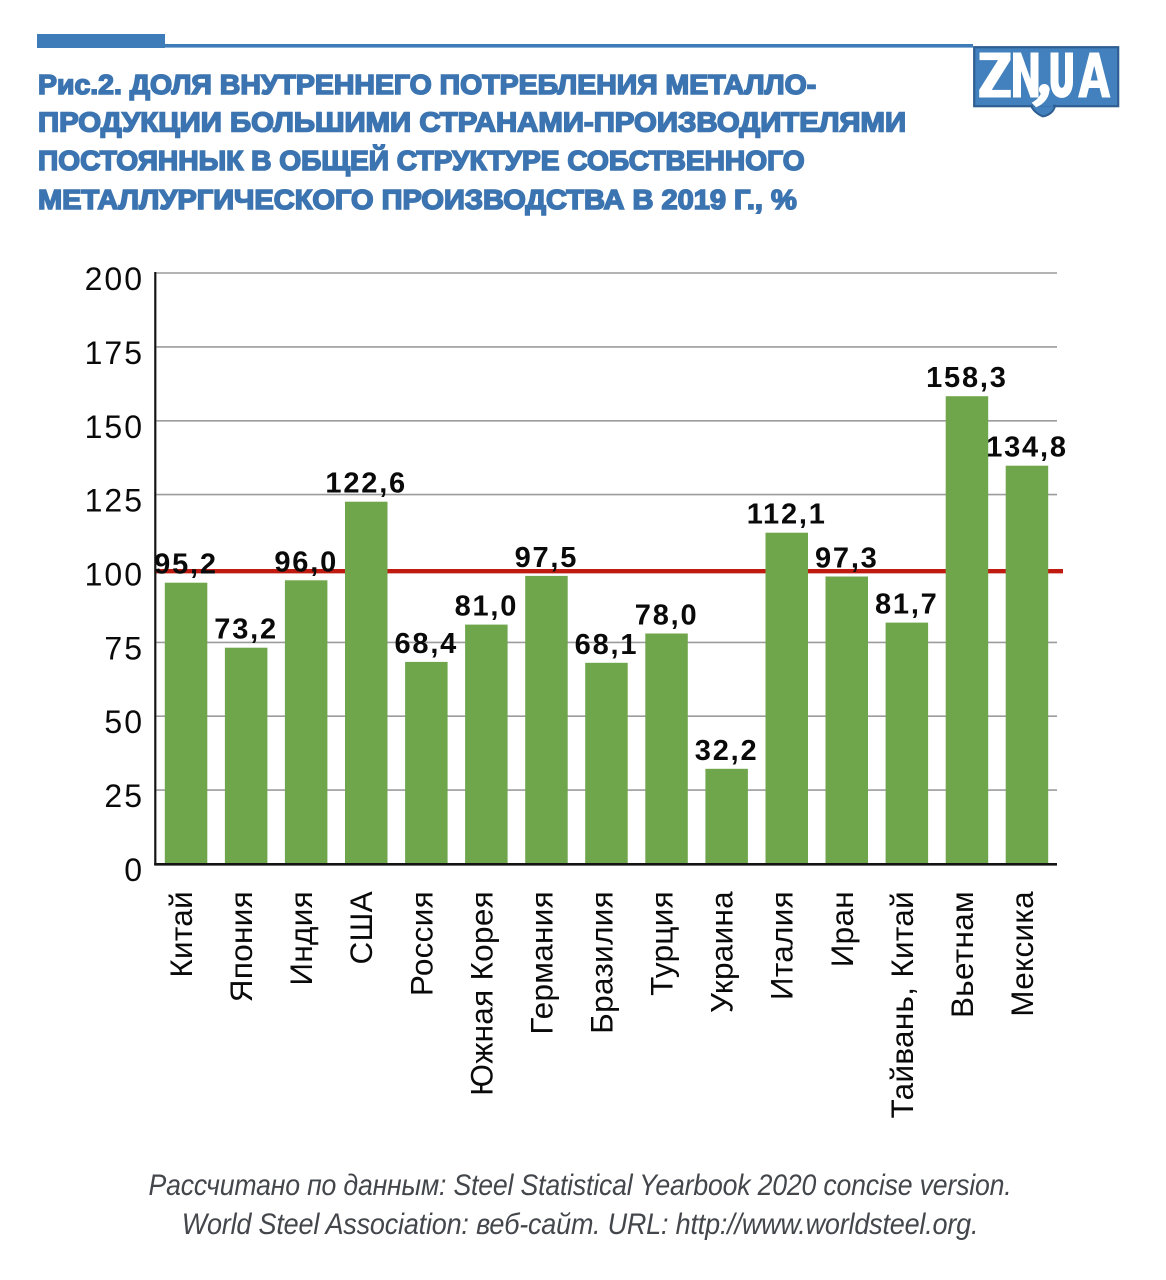  What do you see at coordinates (361, 928) in the screenshot?
I see `svg-text: США` at bounding box center [361, 928].